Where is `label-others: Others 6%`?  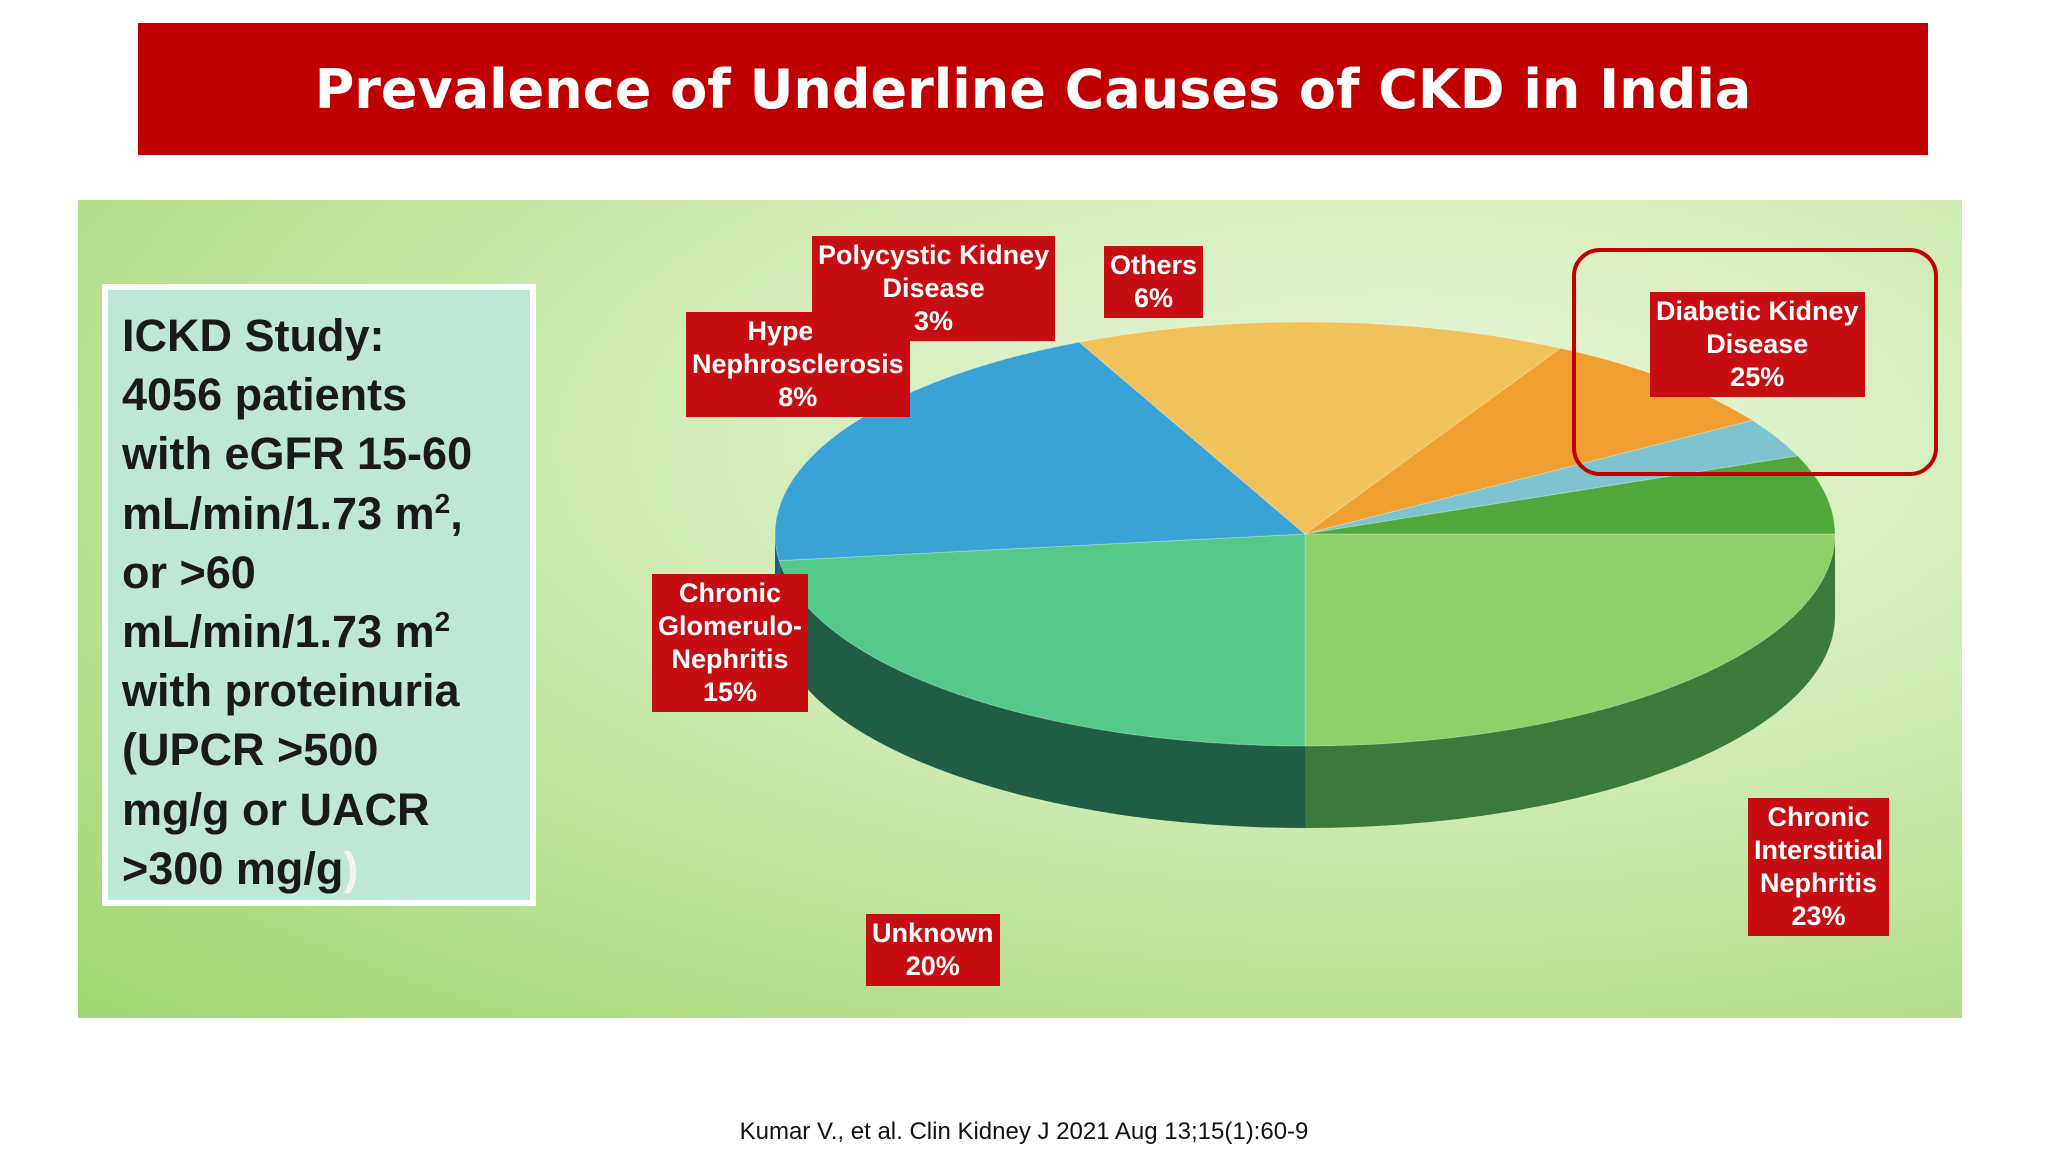 label-others: Others 6% is located at coordinates (1154, 282).